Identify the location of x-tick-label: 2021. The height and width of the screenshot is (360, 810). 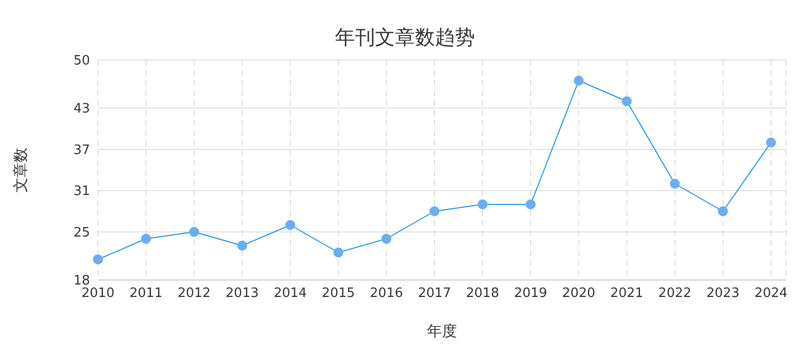
(627, 294).